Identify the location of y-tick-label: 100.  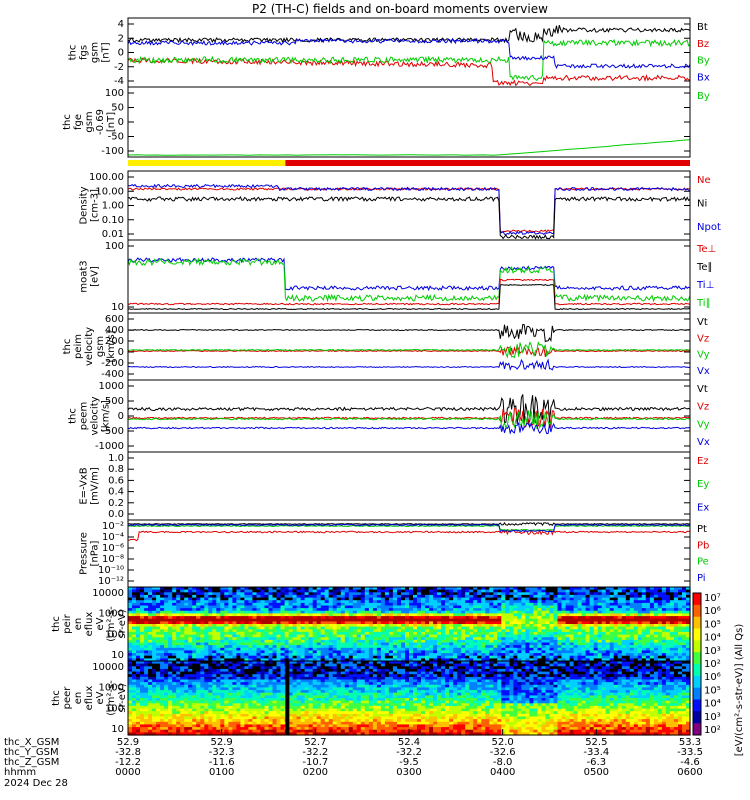
(114, 93).